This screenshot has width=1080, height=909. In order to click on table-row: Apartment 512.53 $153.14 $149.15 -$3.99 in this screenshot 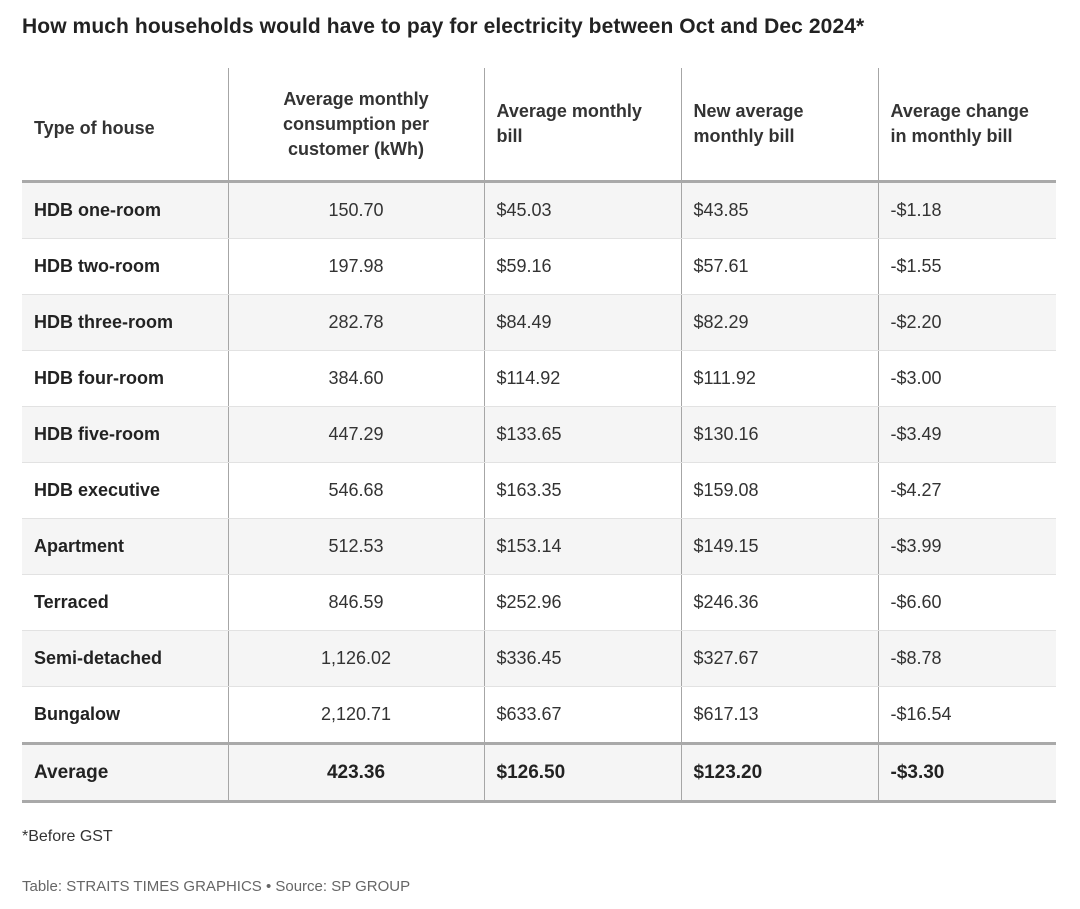, I will do `click(539, 546)`.